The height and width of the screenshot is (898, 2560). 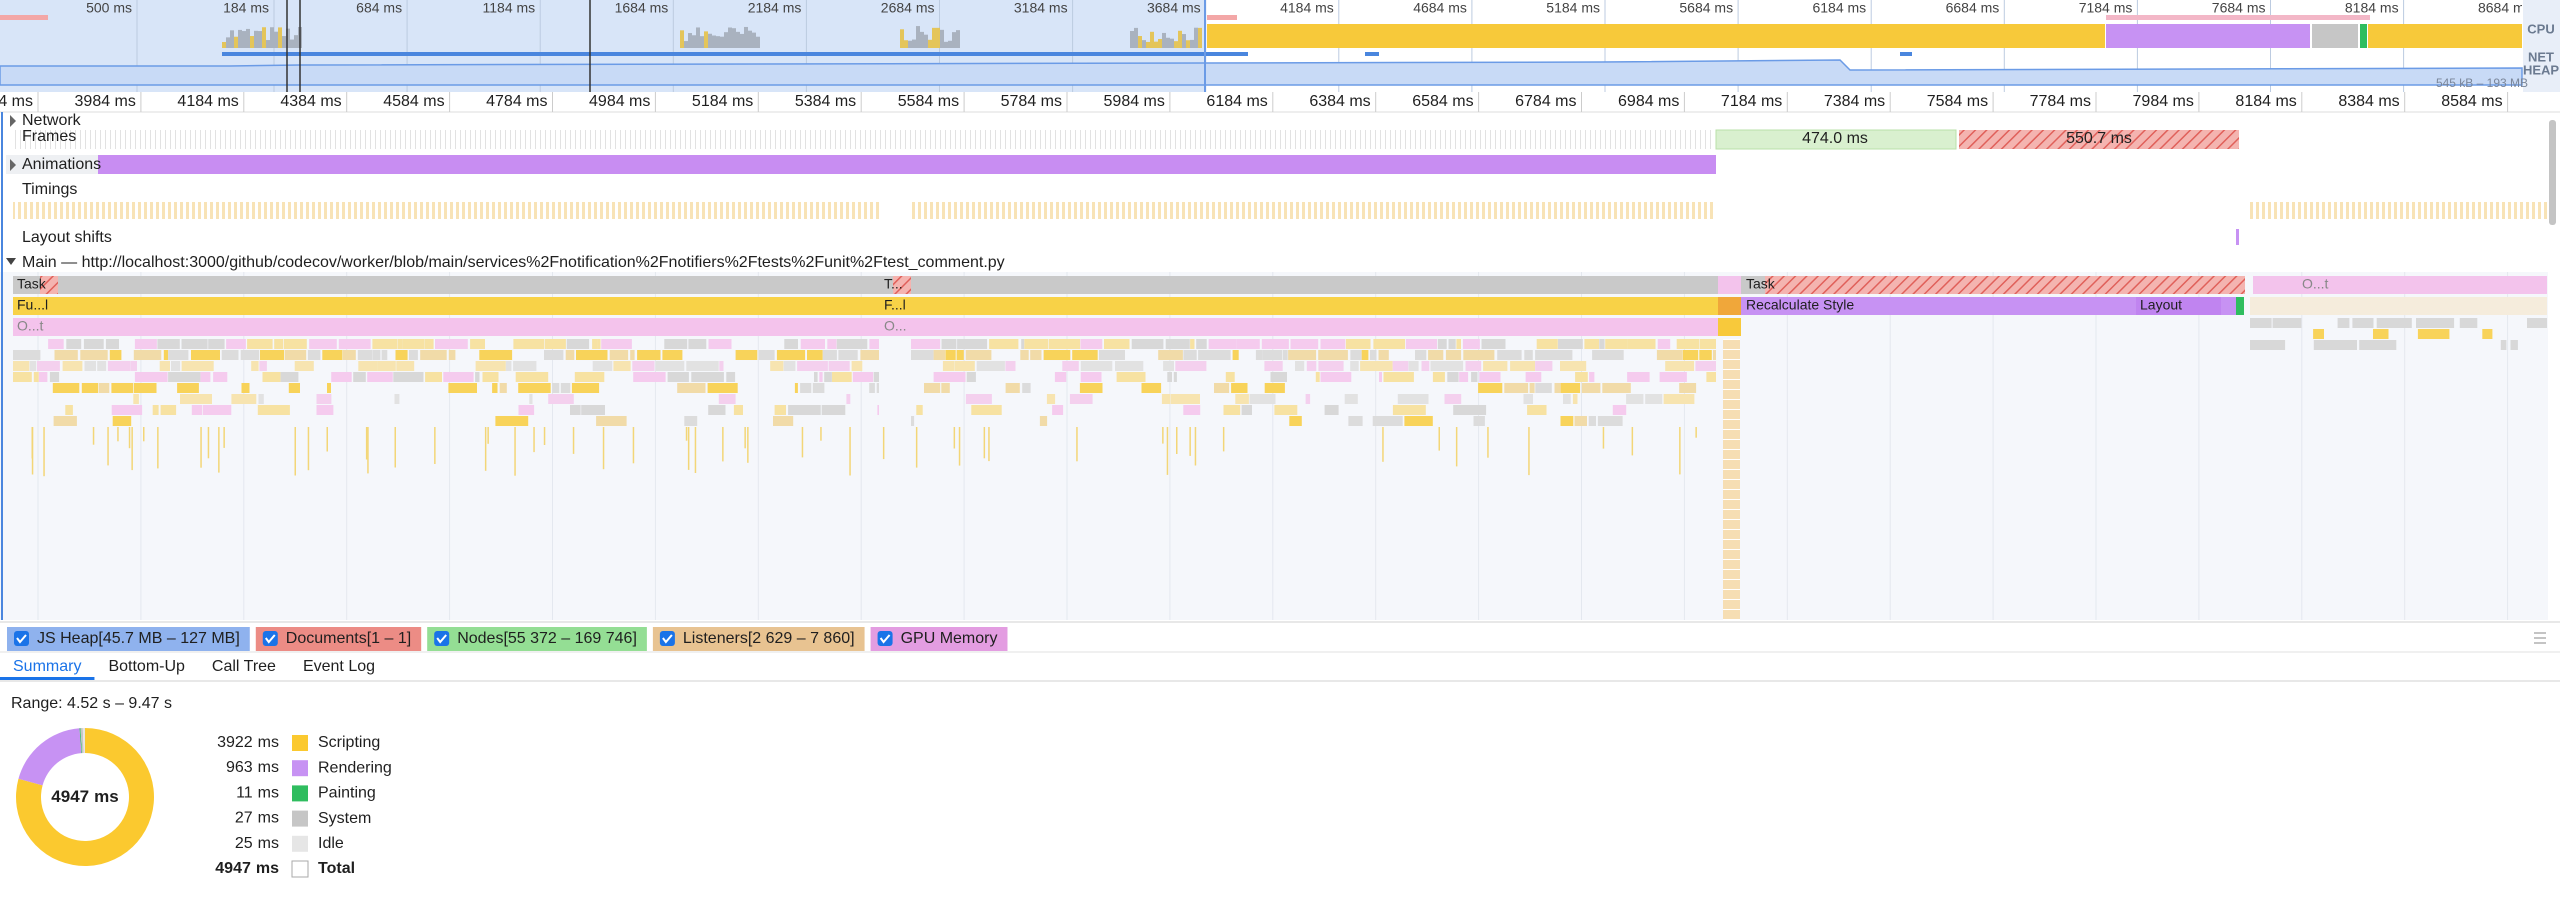 I want to click on tab: Summary, so click(x=47, y=666).